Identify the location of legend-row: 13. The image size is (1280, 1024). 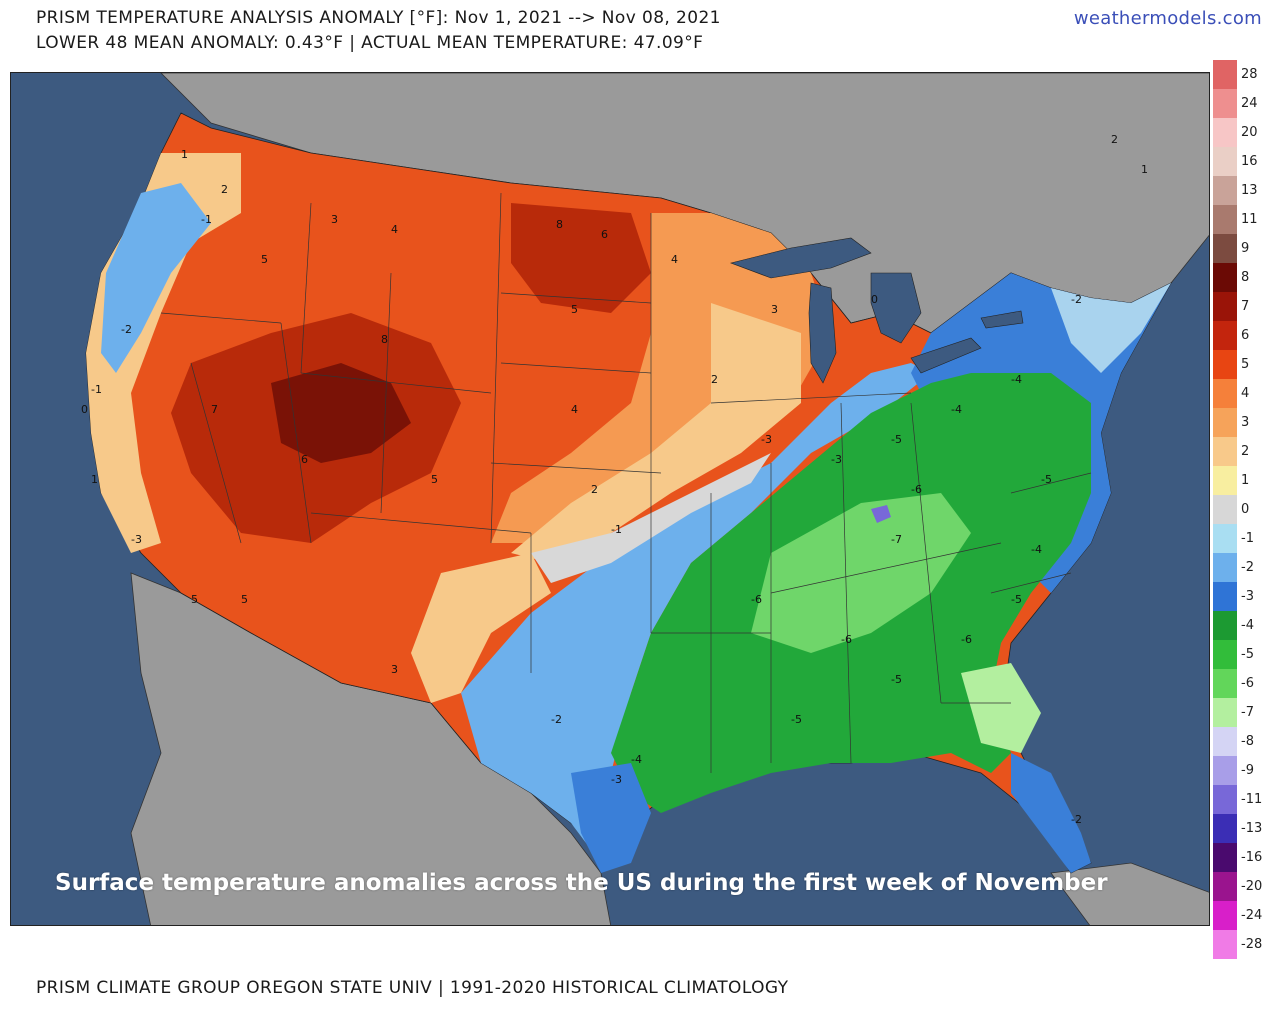
(1243, 190).